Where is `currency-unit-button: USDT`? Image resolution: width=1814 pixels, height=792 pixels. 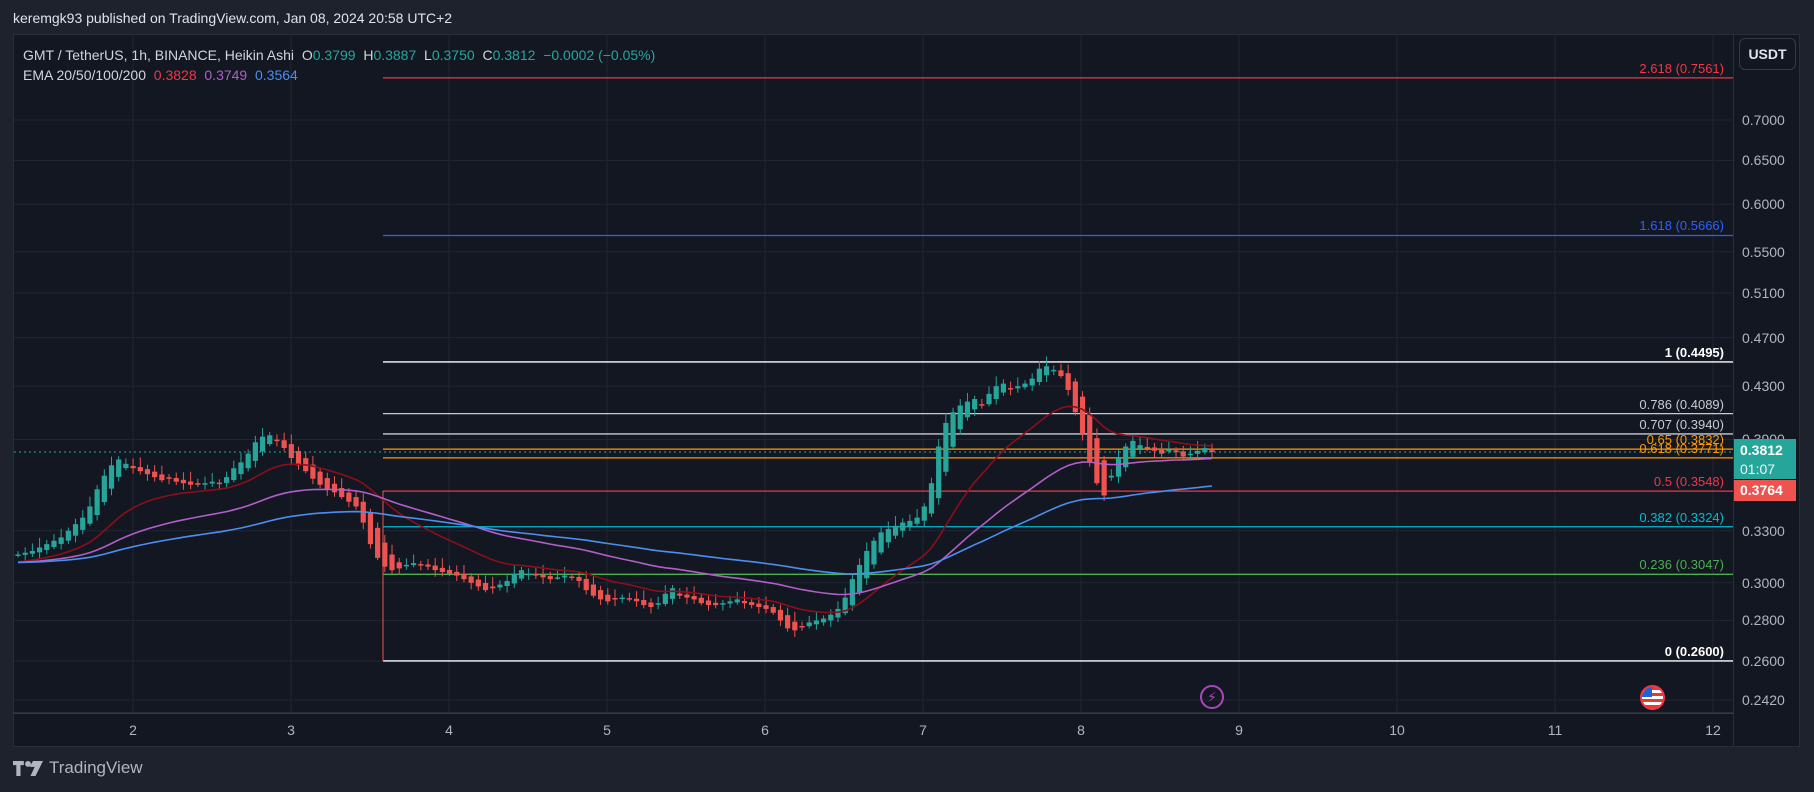
currency-unit-button: USDT is located at coordinates (1767, 54).